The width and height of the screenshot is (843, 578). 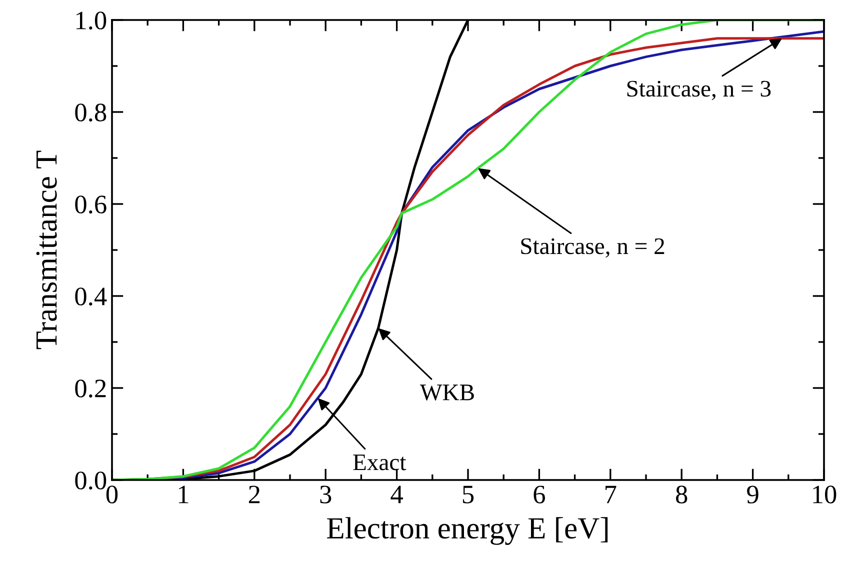 I want to click on x-tick-label: 8, so click(x=682, y=495).